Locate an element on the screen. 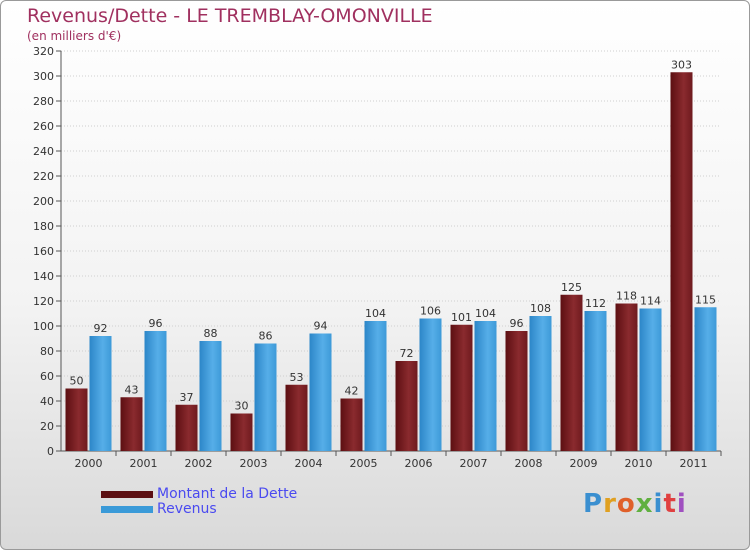 This screenshot has width=750, height=550. data-label-revenus: 96 is located at coordinates (156, 323).